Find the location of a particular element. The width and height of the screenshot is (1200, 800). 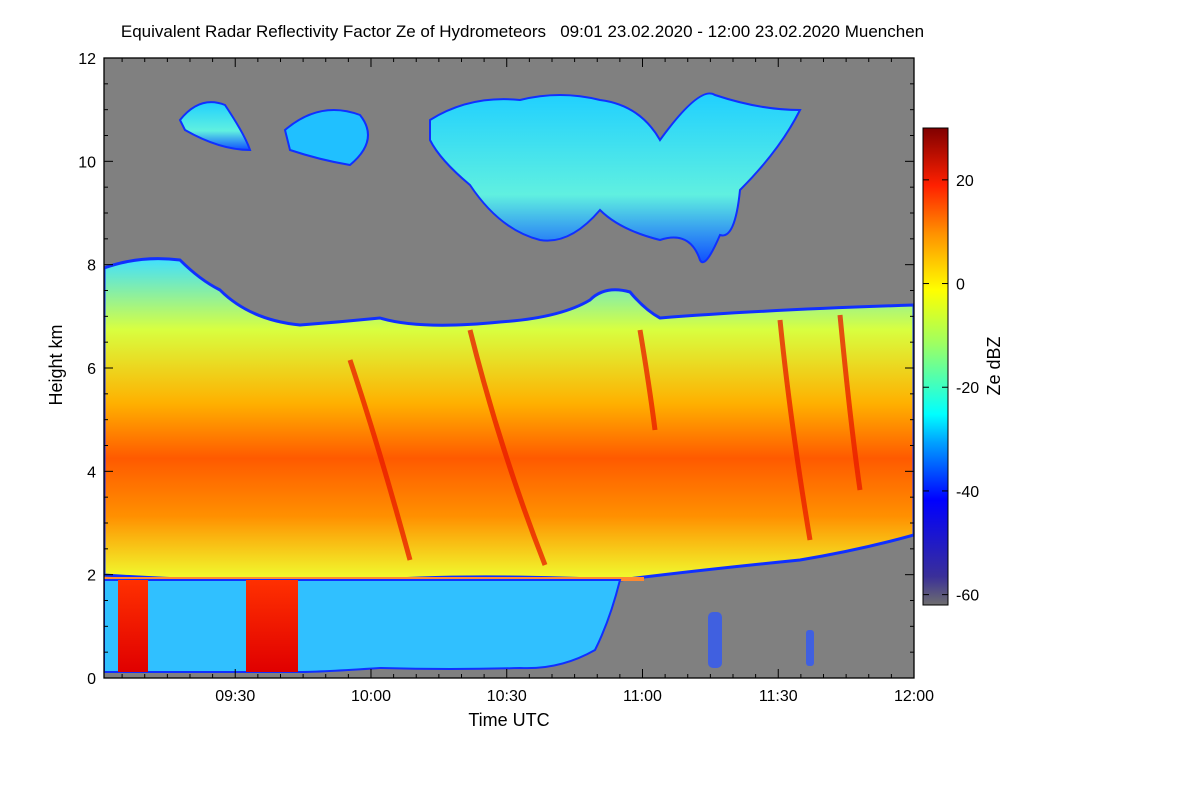

colorbar-tick-label: -20 is located at coordinates (967, 388).